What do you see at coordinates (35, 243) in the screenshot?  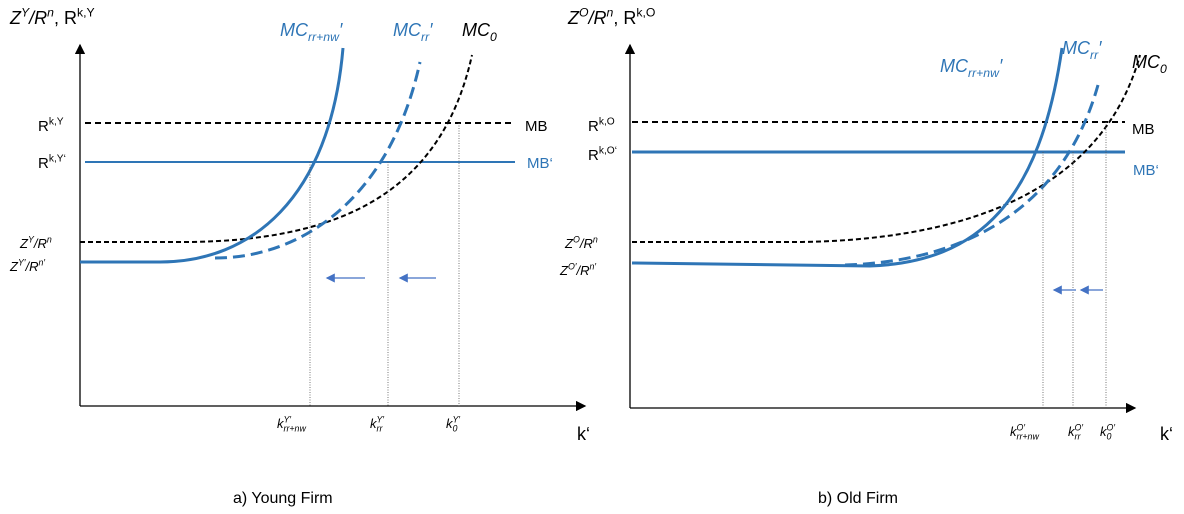 I see `mc0-intercept-label: Z Y/R n` at bounding box center [35, 243].